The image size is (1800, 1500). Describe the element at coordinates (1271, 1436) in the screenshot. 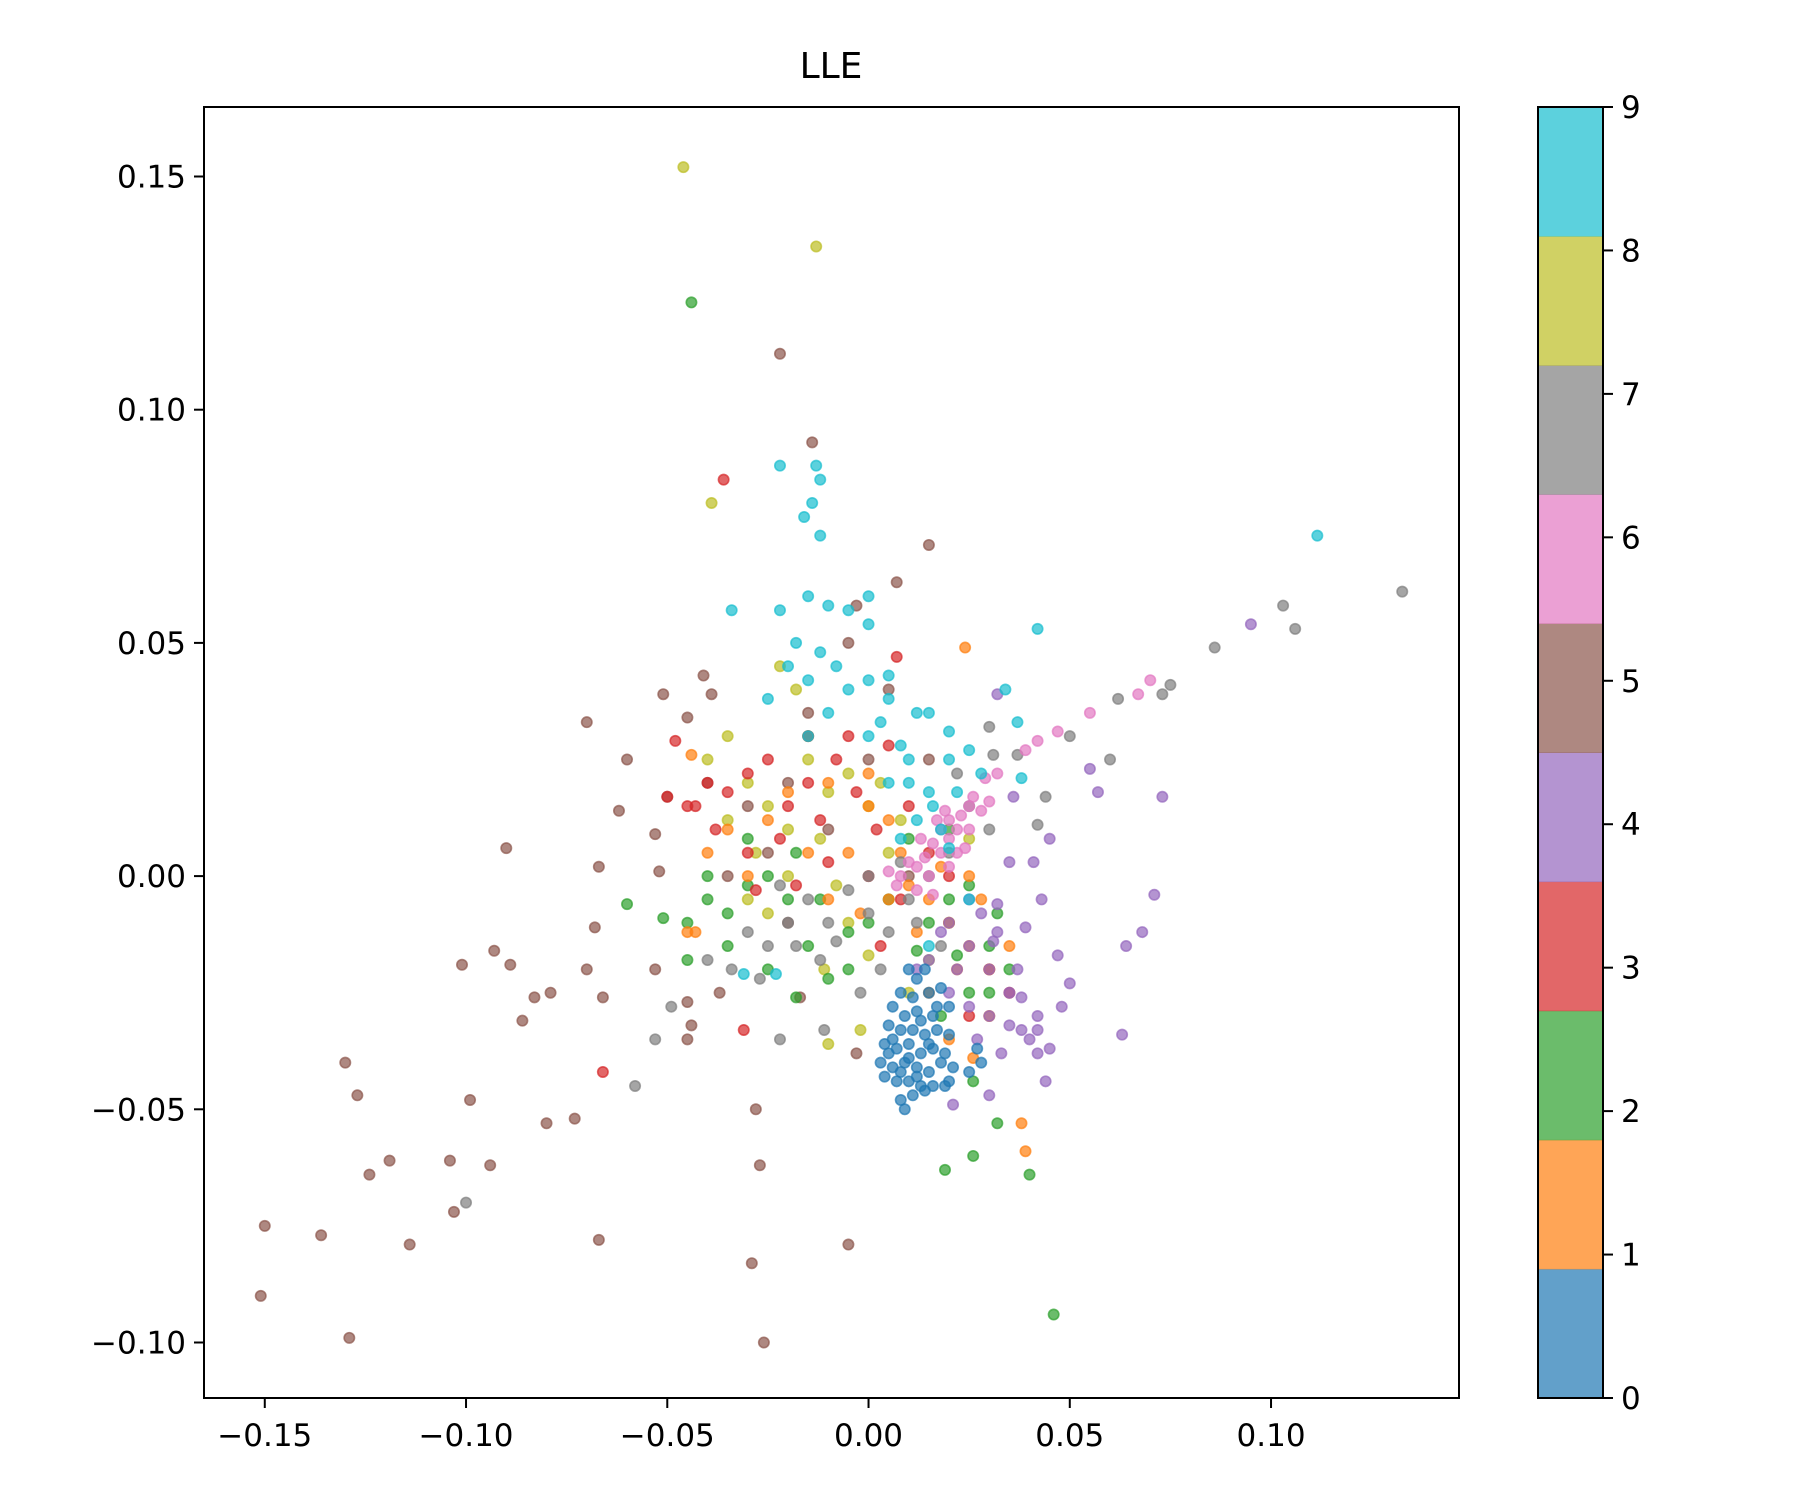

I see `x-tick-label: 0.10` at that location.